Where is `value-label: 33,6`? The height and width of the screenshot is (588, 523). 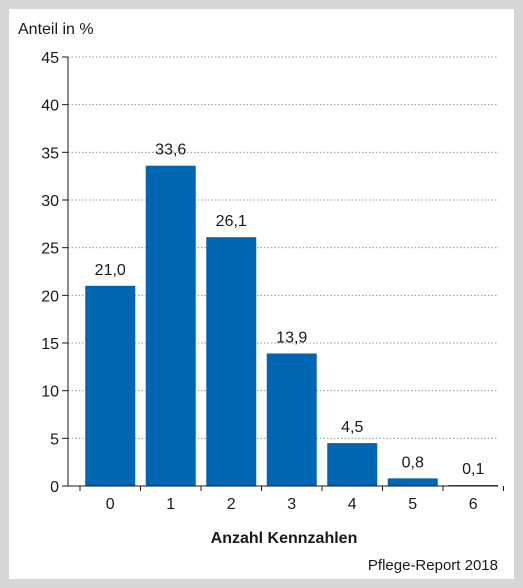 value-label: 33,6 is located at coordinates (170, 150).